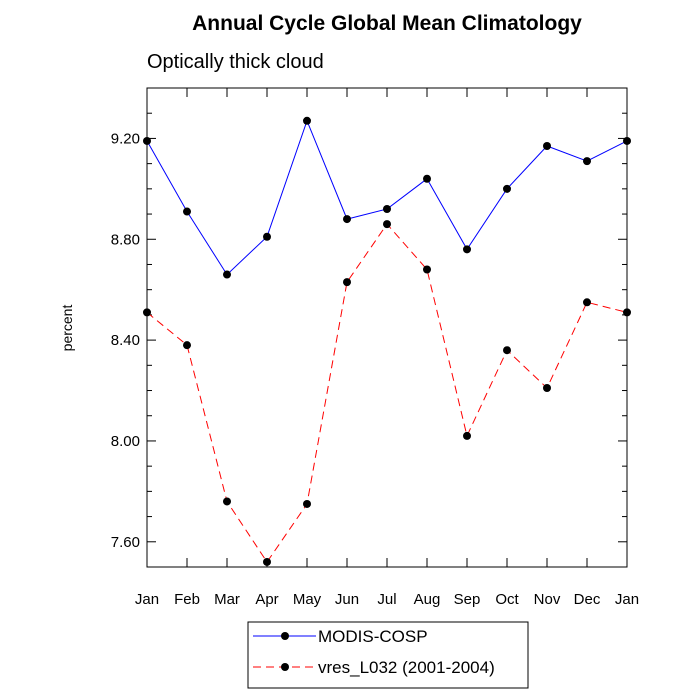 This screenshot has width=700, height=700. What do you see at coordinates (467, 599) in the screenshot?
I see `x-tick-label: Sep` at bounding box center [467, 599].